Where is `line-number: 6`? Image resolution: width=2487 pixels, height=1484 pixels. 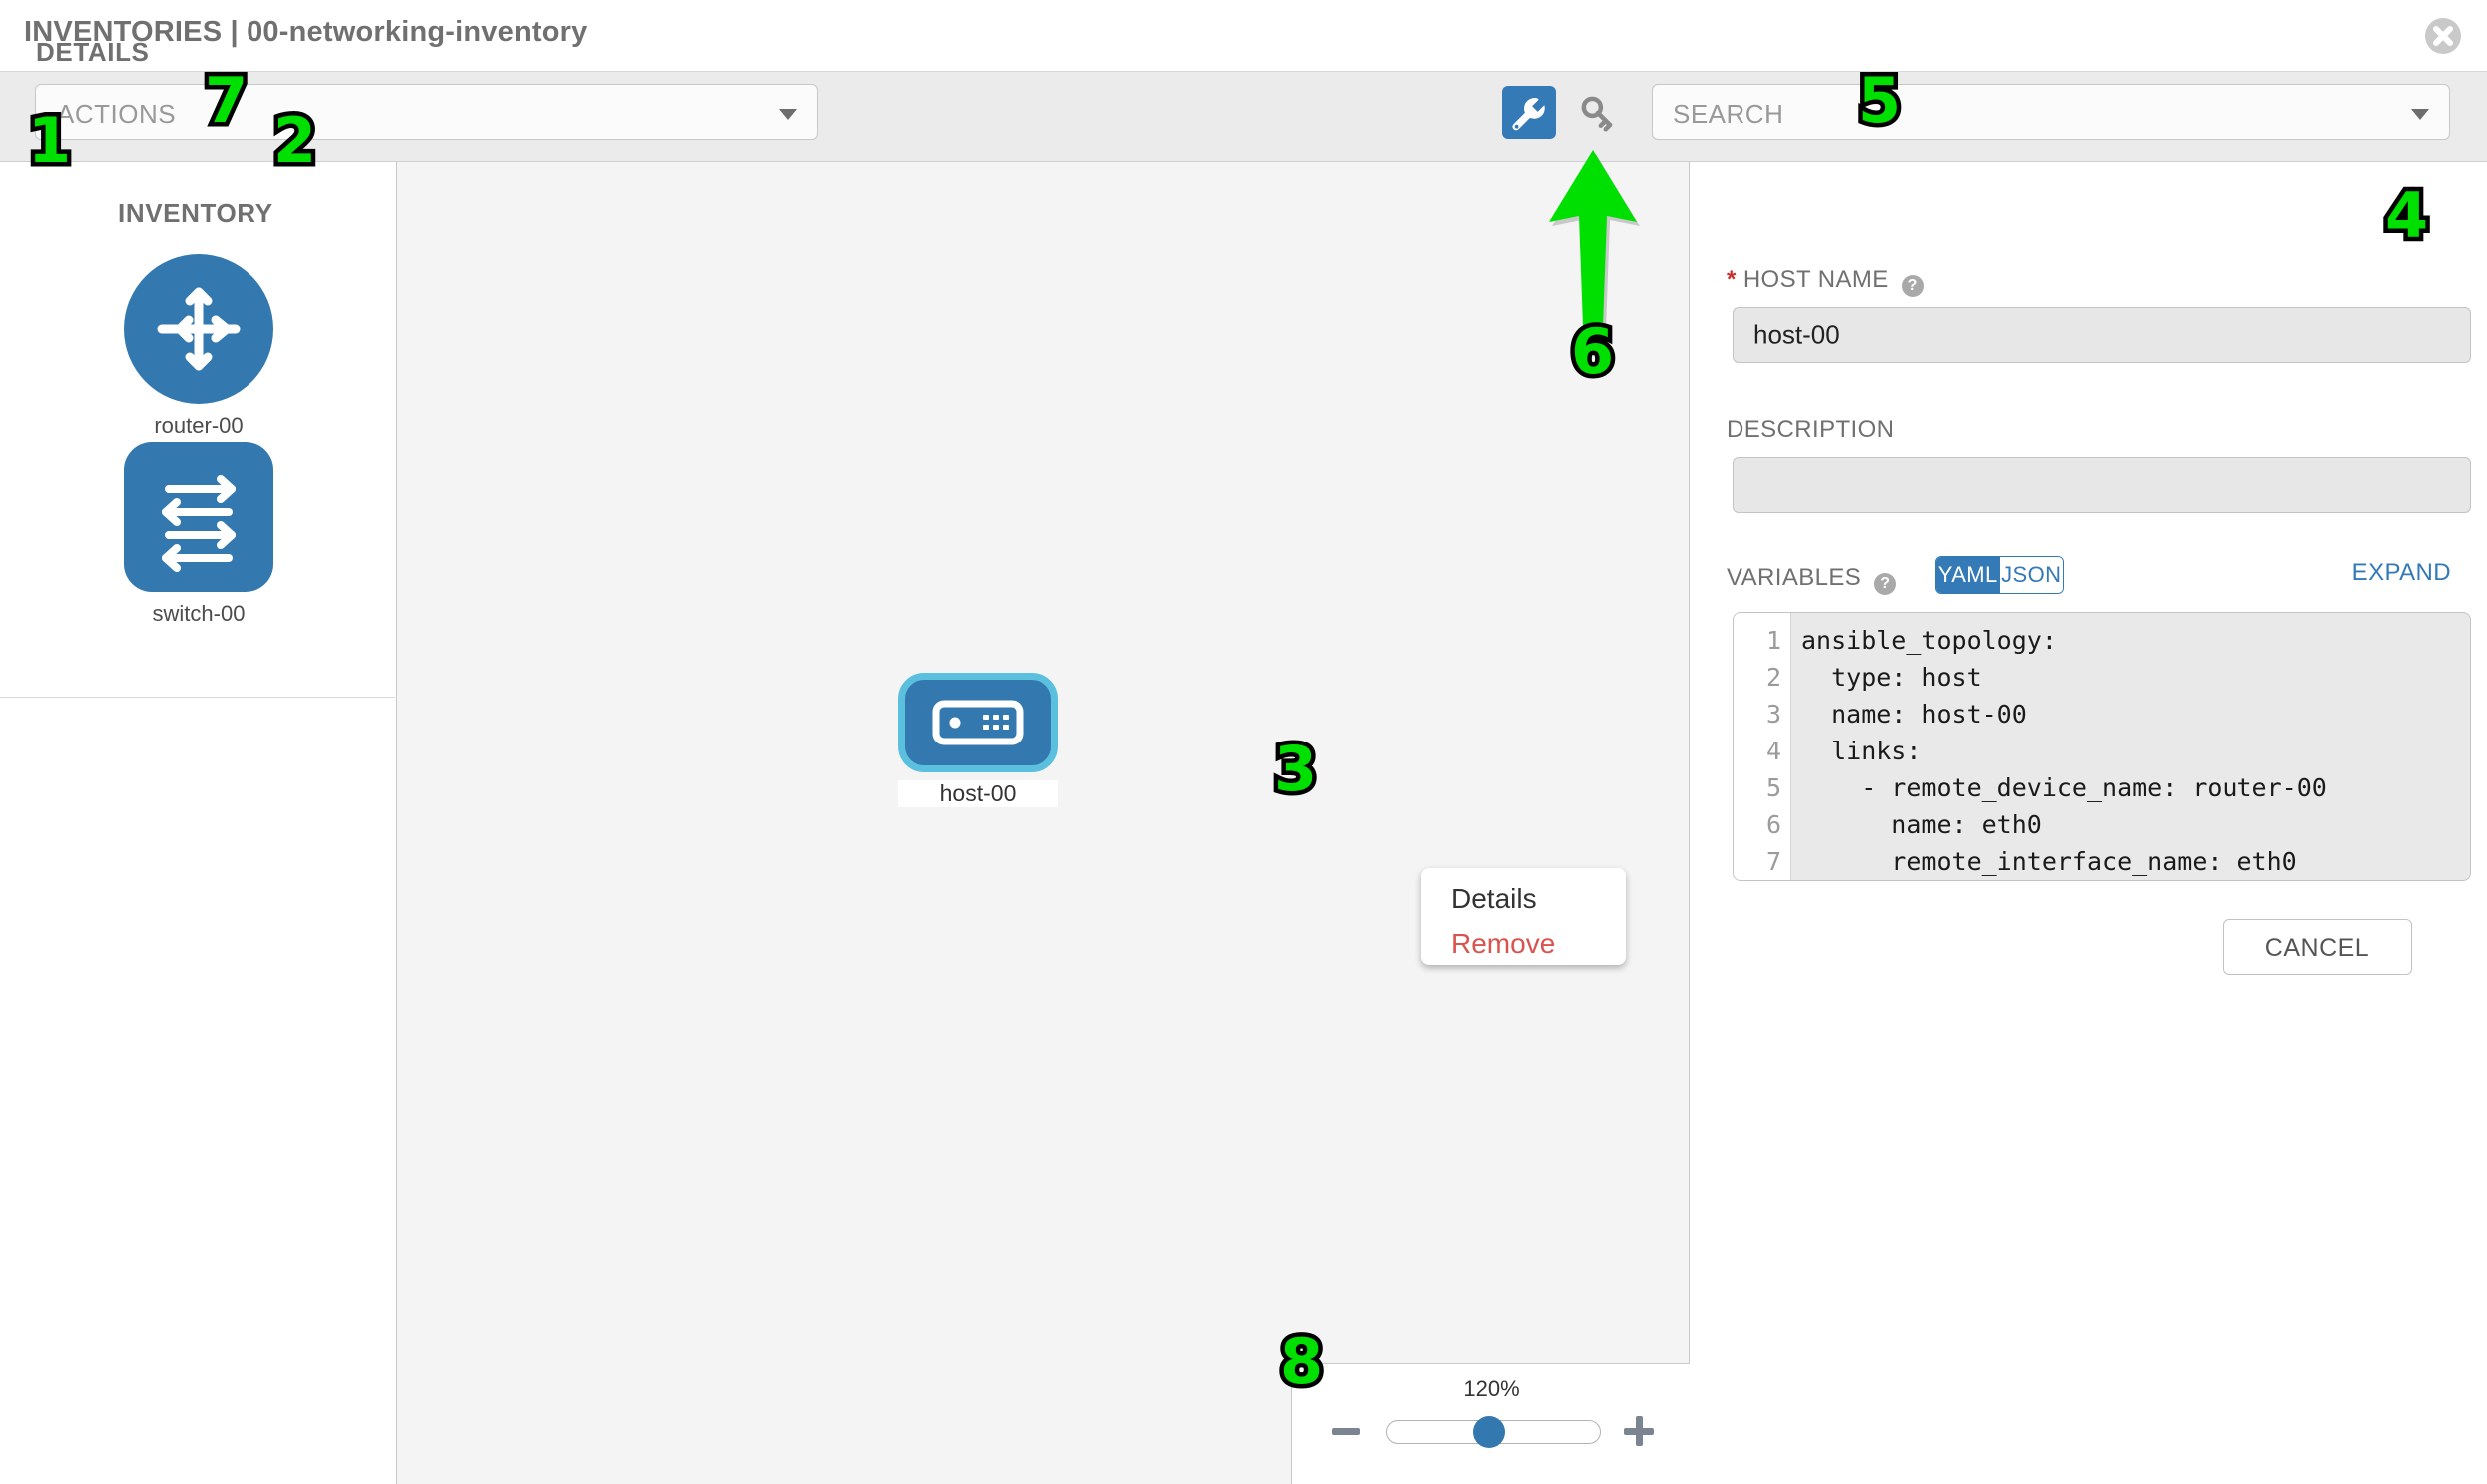
line-number: 6 is located at coordinates (1773, 824).